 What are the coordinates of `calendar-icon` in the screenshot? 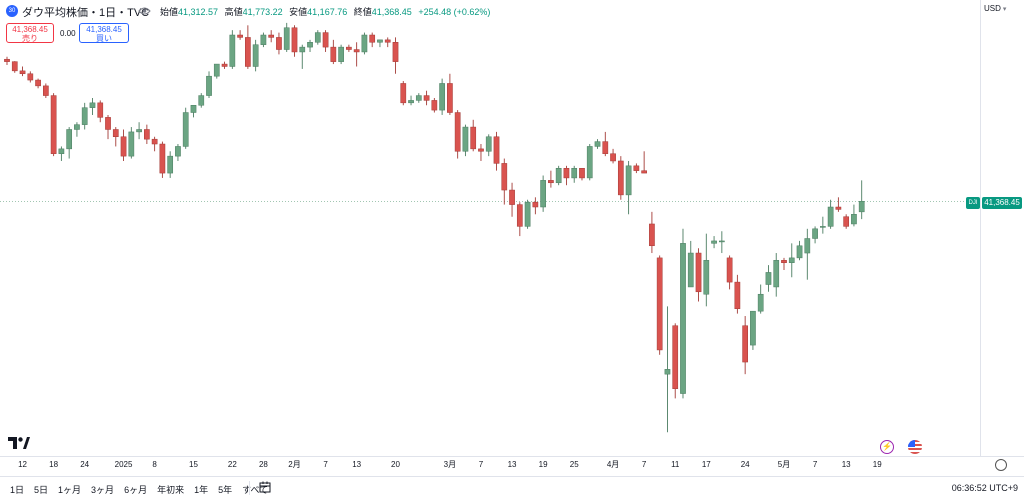 It's located at (265, 487).